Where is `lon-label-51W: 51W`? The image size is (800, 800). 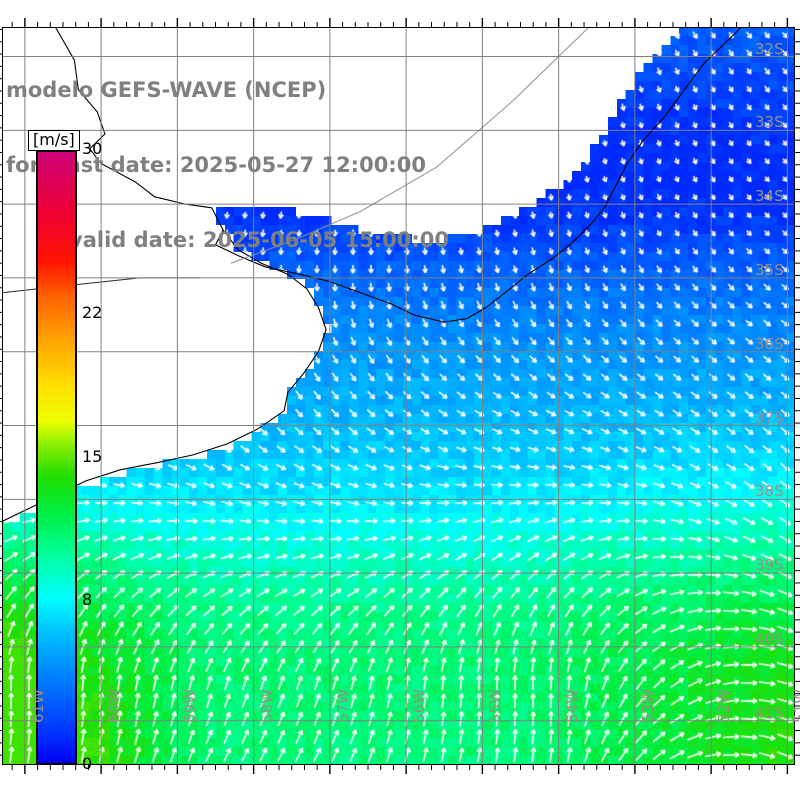
lon-label-51W: 51W is located at coordinates (795, 706).